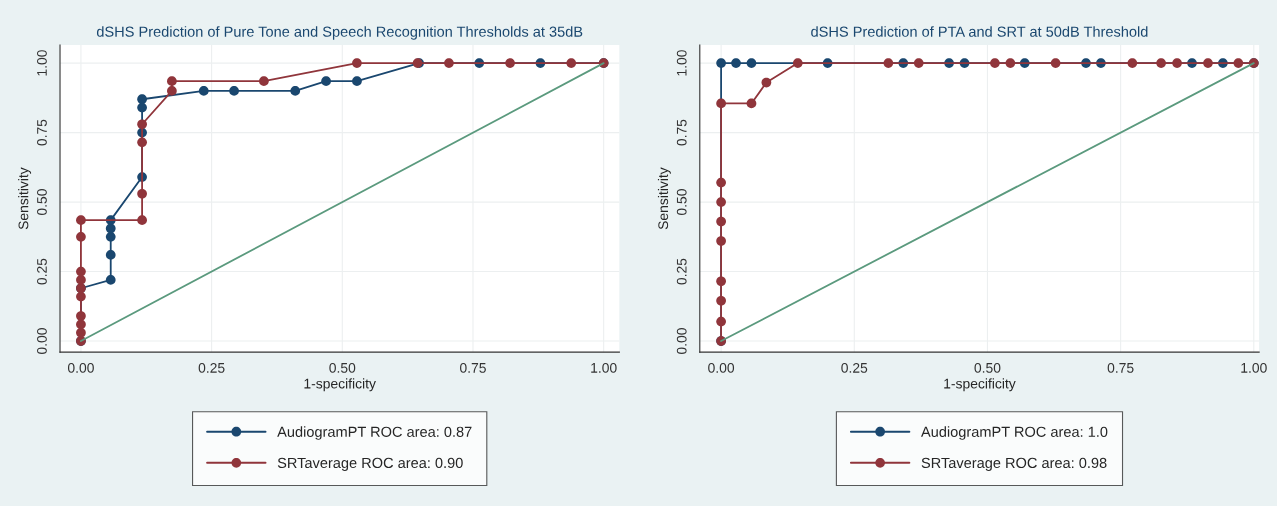 The height and width of the screenshot is (506, 1277). What do you see at coordinates (339, 33) in the screenshot?
I see `chart-title: dSHS Prediction of Pure Tone and Speech Recognition Thresholds at 35dB` at bounding box center [339, 33].